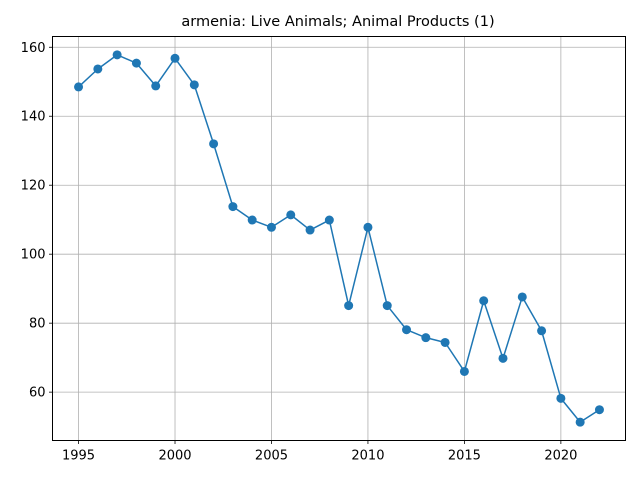  Describe the element at coordinates (367, 456) in the screenshot. I see `x-tick-label: 2010` at that location.